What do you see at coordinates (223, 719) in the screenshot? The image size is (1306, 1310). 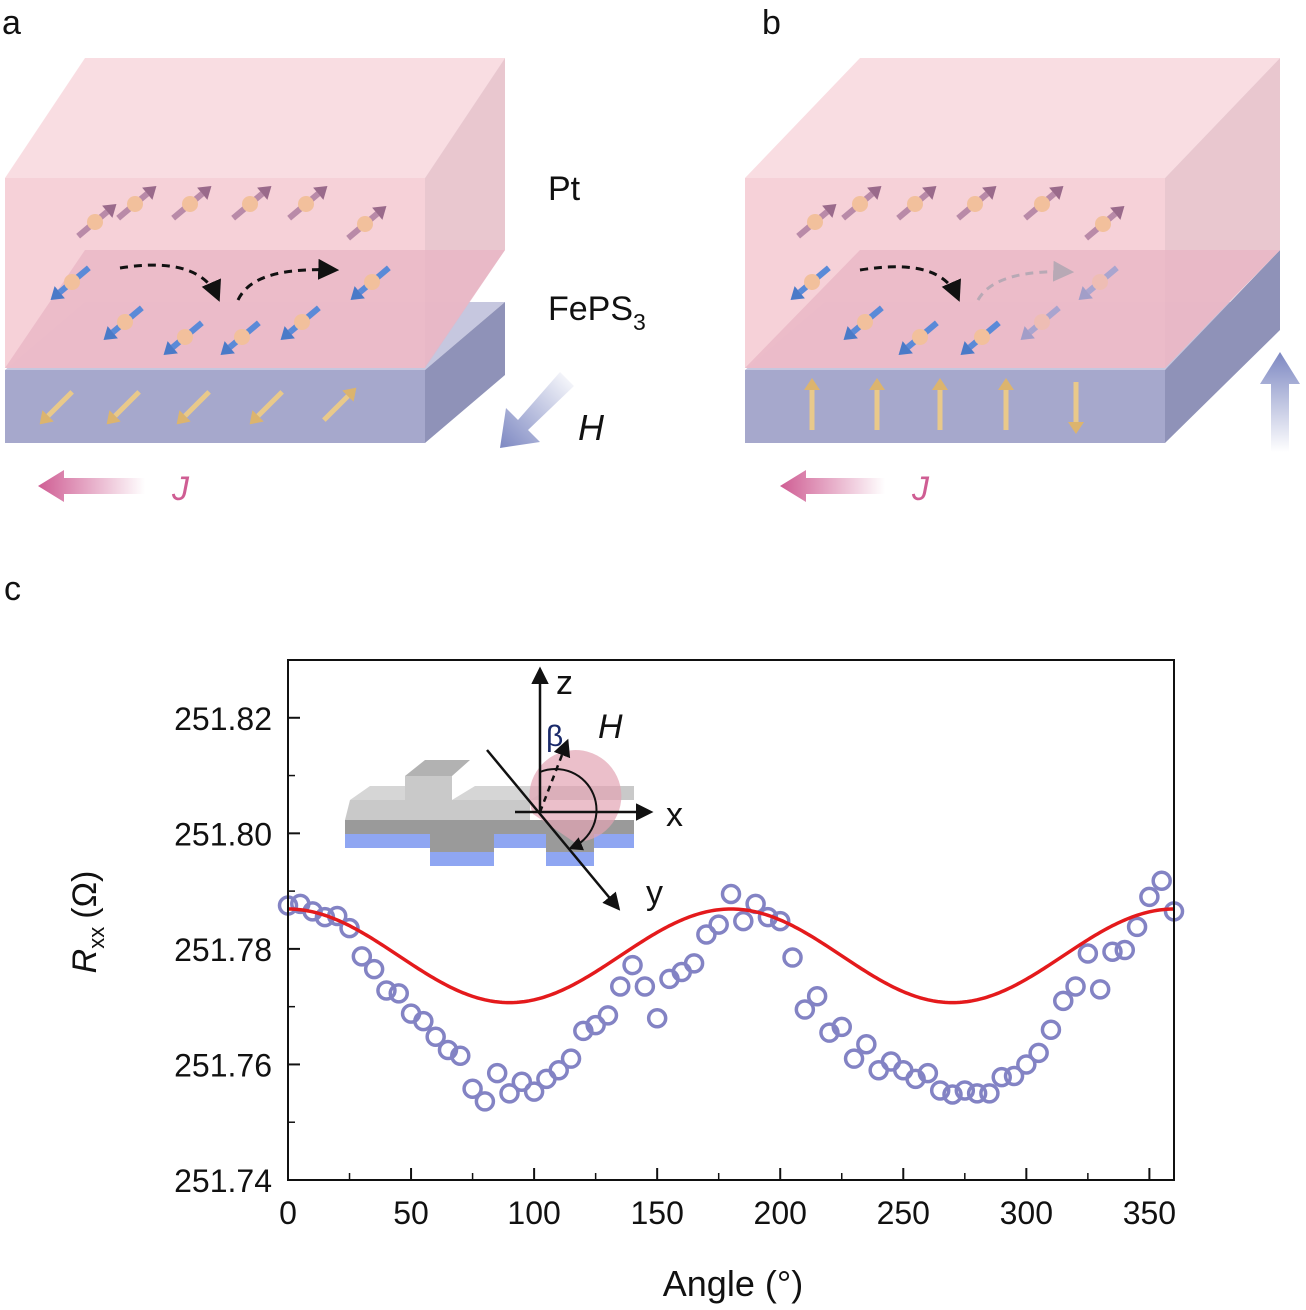 I see `y-tick-label: 251.82` at bounding box center [223, 719].